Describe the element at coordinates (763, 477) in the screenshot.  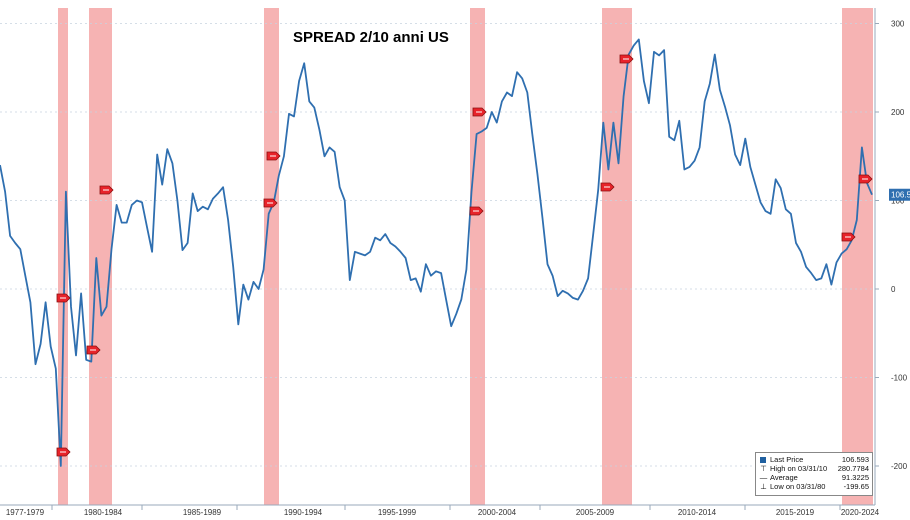
I see `average-marker-icon: —` at that location.